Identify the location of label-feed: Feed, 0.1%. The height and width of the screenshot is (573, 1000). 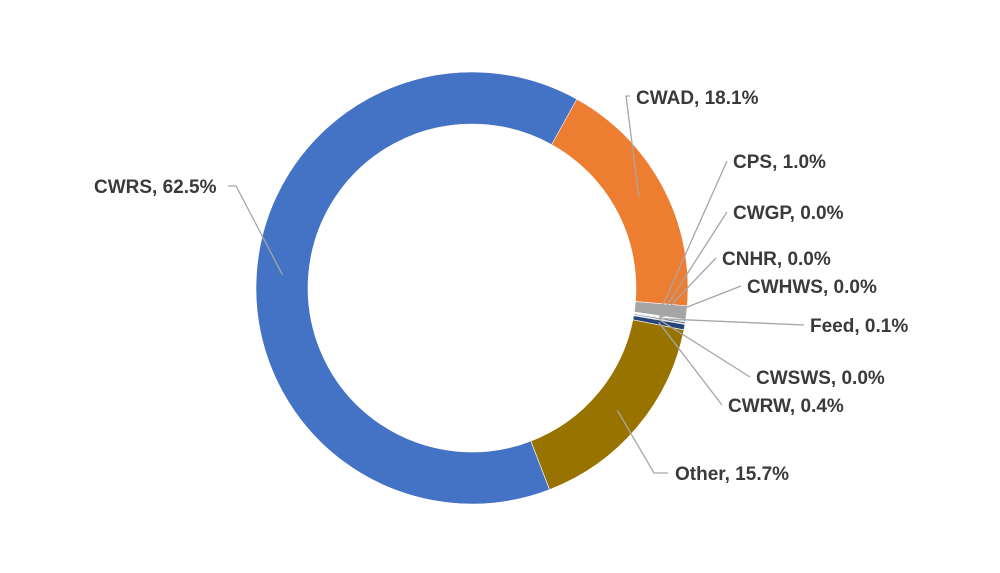
(859, 326).